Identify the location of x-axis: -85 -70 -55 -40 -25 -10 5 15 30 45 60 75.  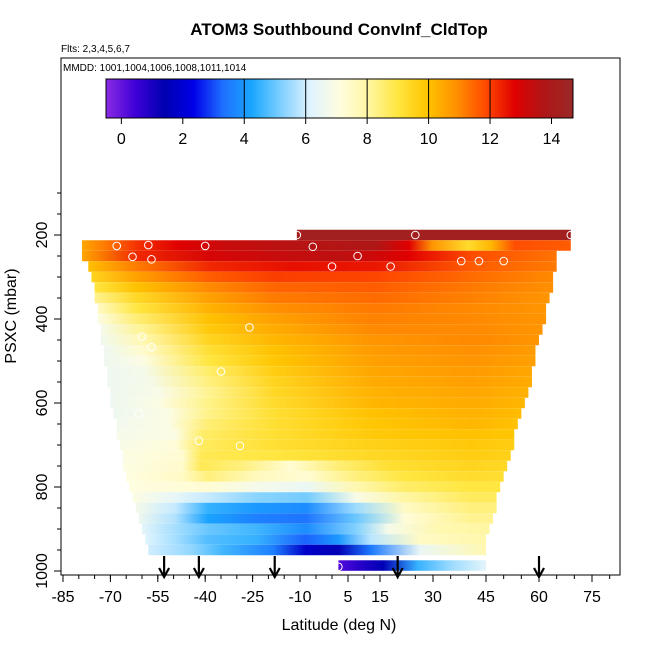
(331, 590).